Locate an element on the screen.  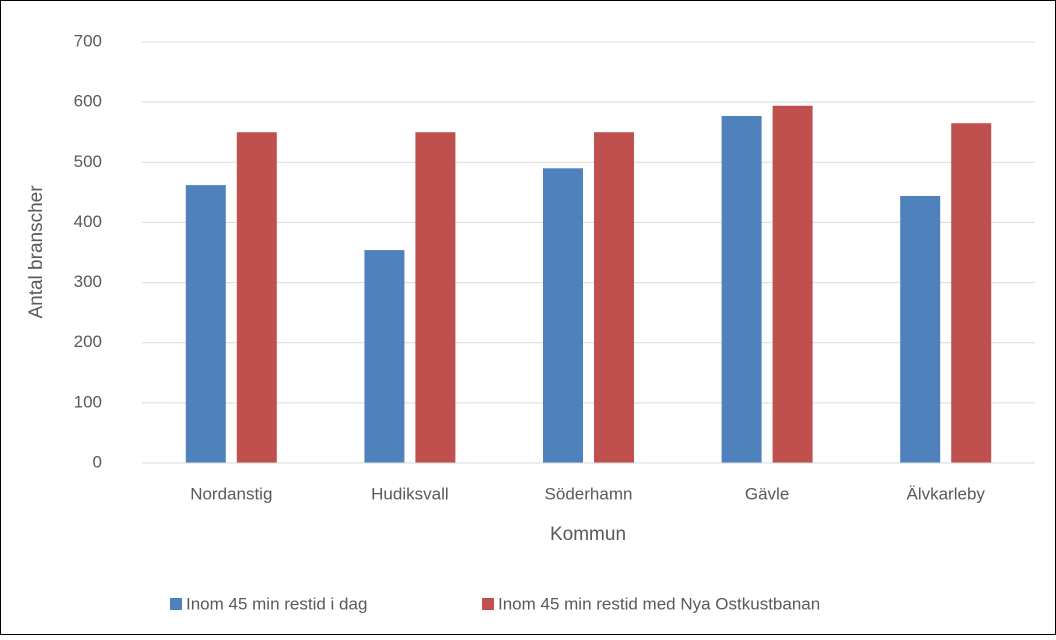
x-tick-label: Gävle is located at coordinates (767, 493).